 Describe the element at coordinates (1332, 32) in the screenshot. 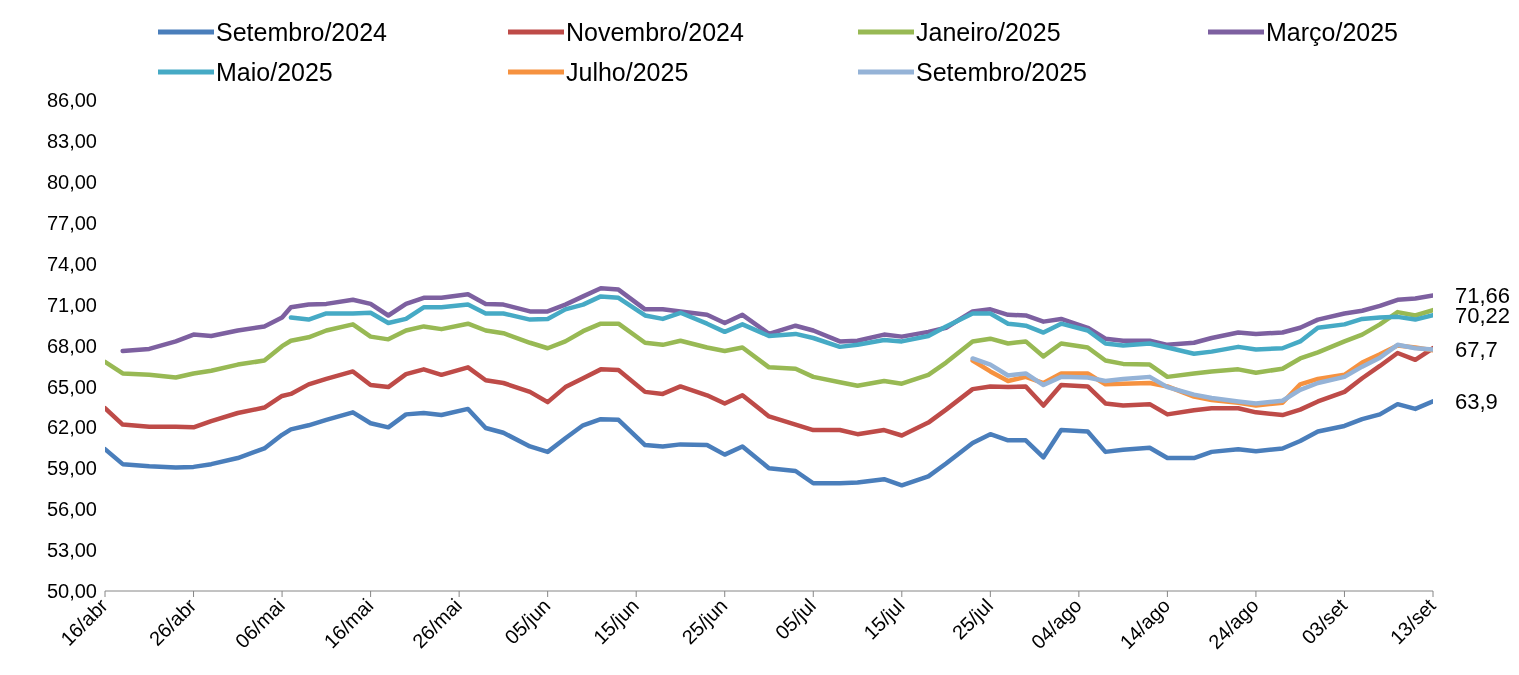

I see `legend-label: Março/2025` at that location.